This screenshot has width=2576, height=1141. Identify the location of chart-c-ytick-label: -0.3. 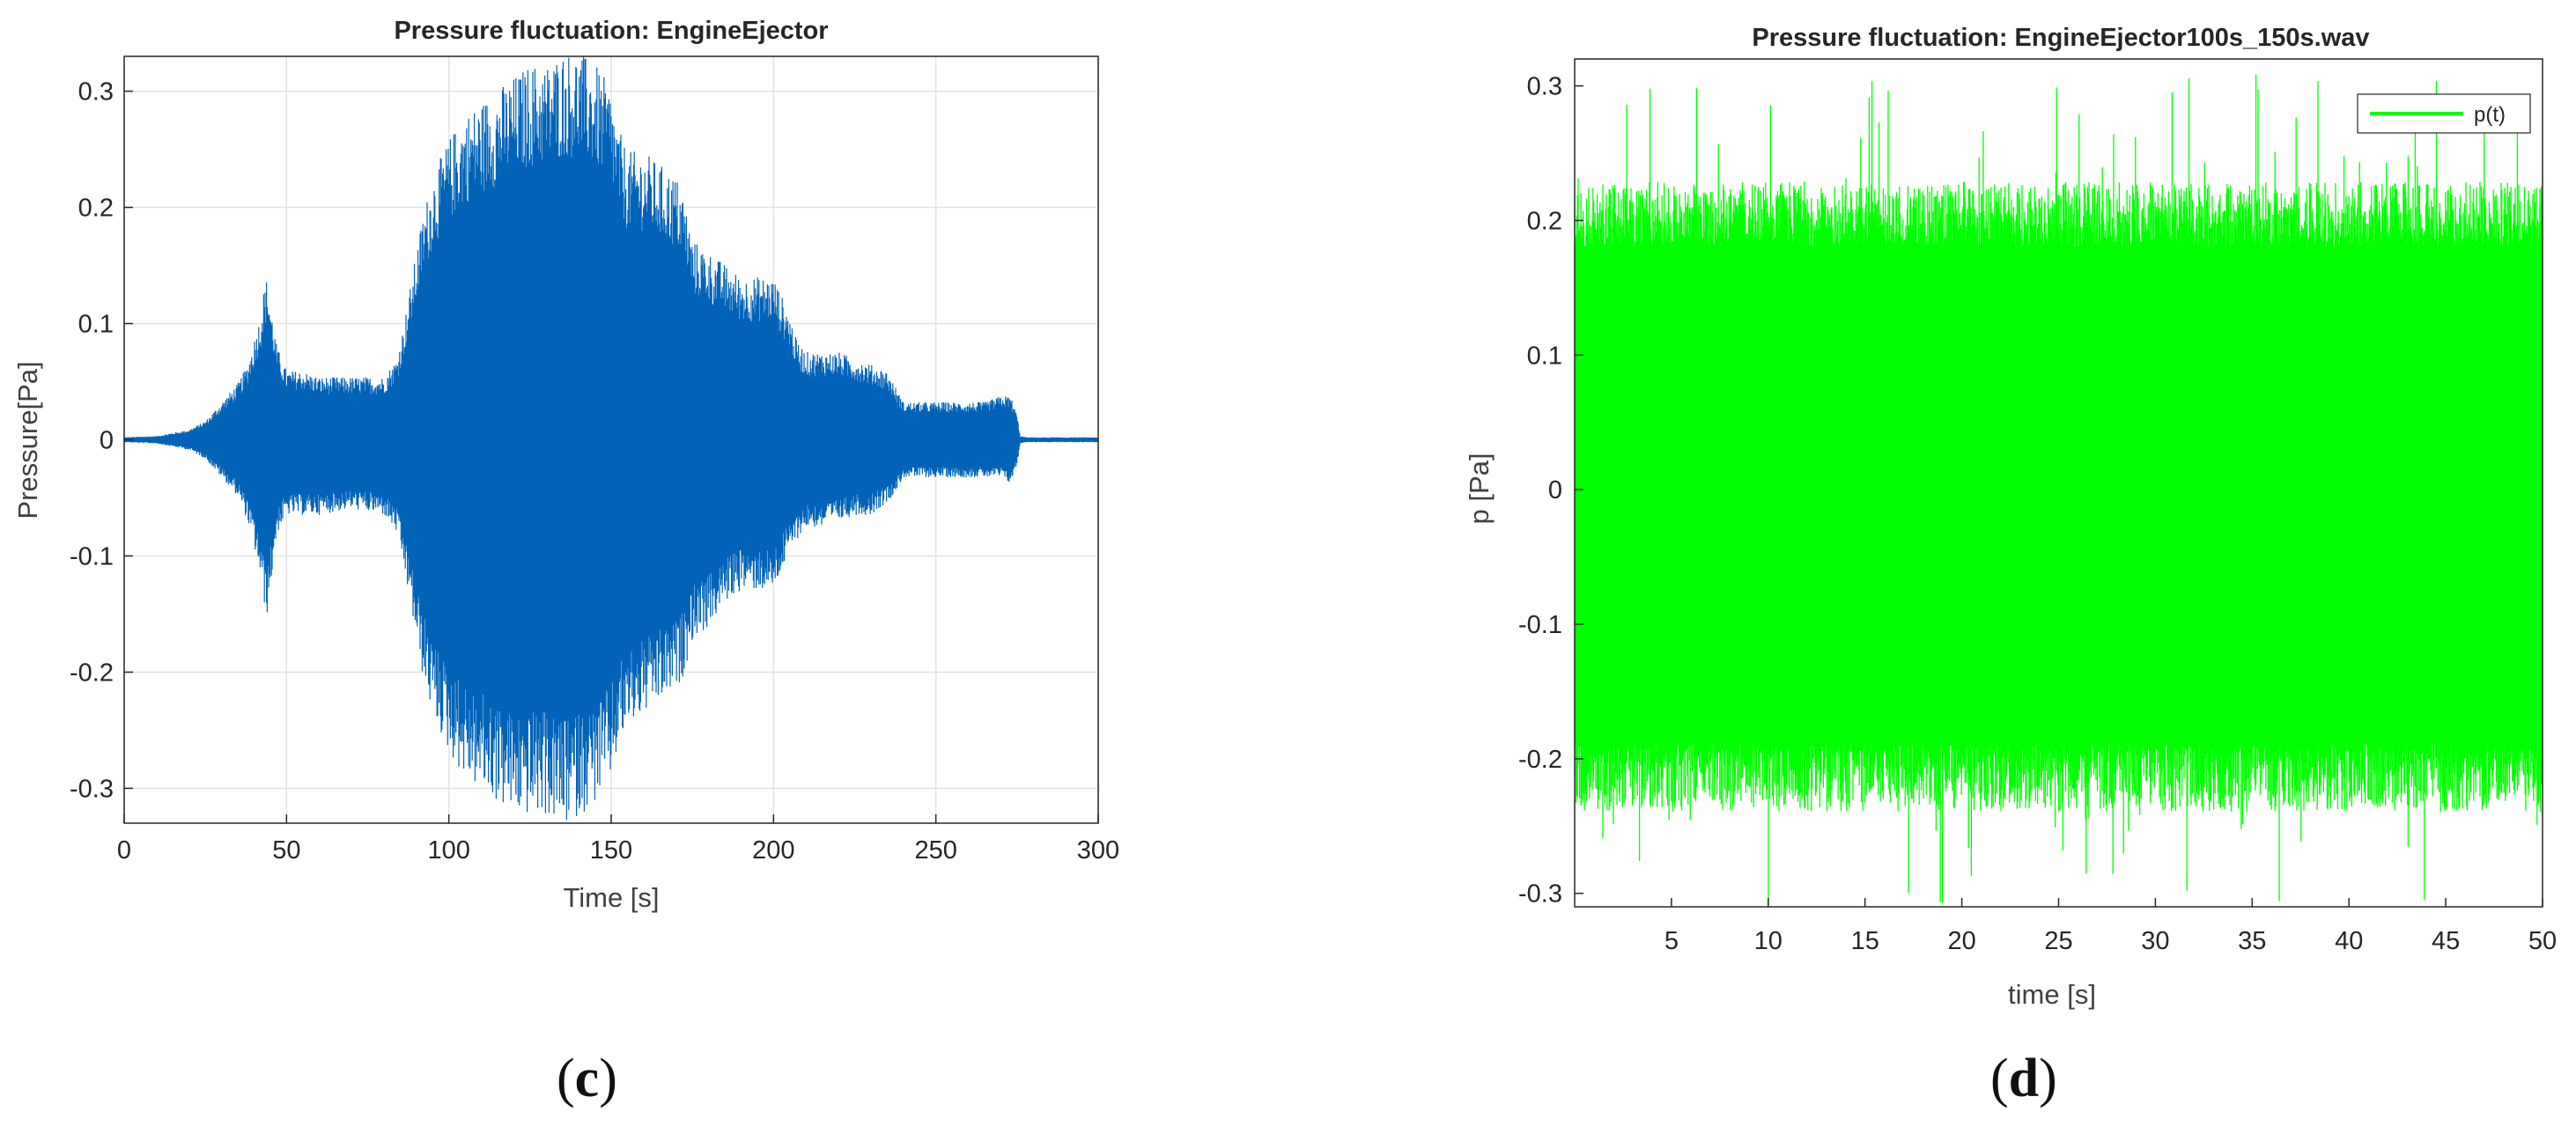
(92, 789).